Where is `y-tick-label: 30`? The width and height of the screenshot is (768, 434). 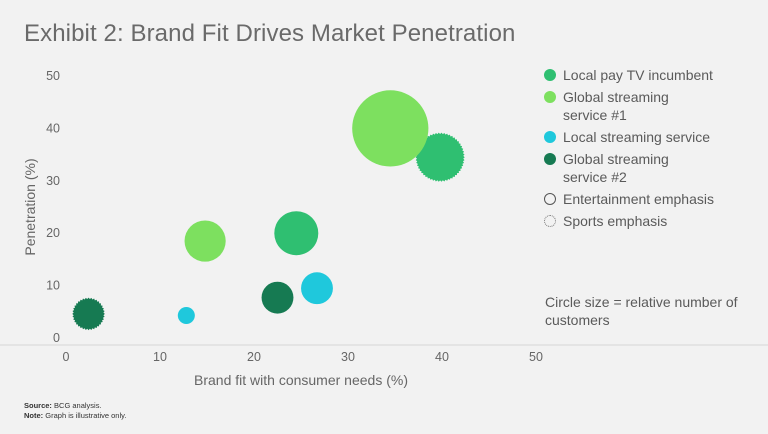 y-tick-label: 30 is located at coordinates (53, 181).